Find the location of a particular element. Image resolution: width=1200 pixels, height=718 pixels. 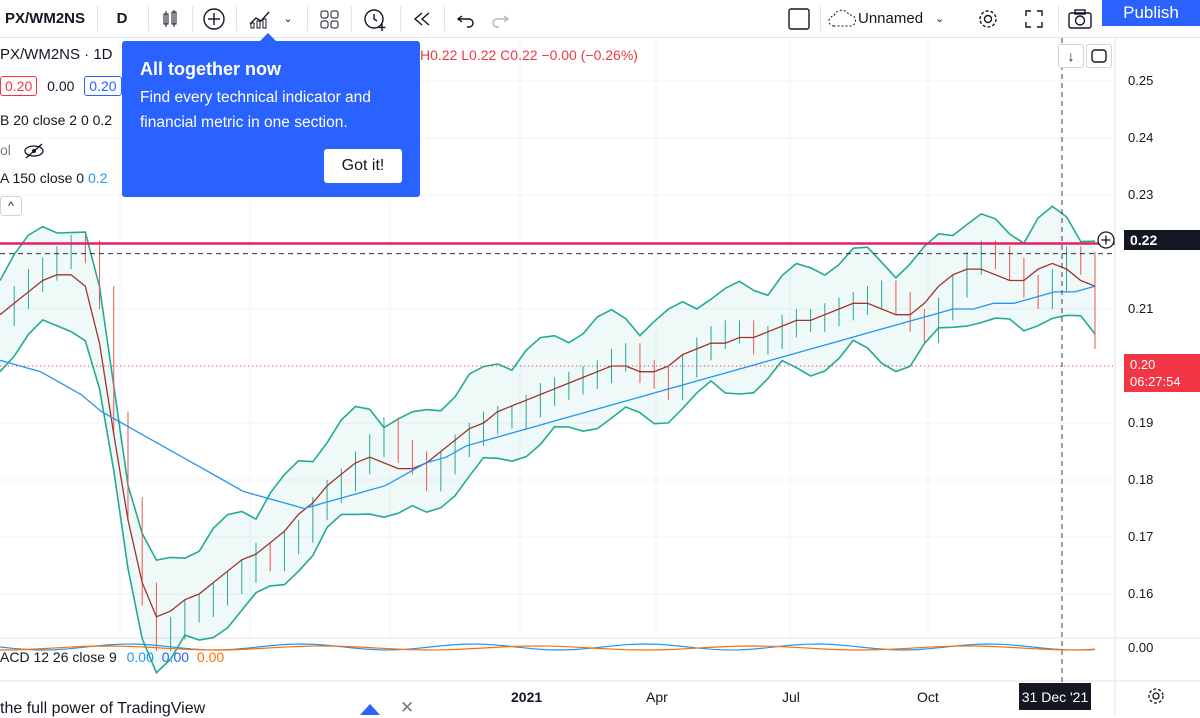

time-label-oct: Oct is located at coordinates (928, 697).